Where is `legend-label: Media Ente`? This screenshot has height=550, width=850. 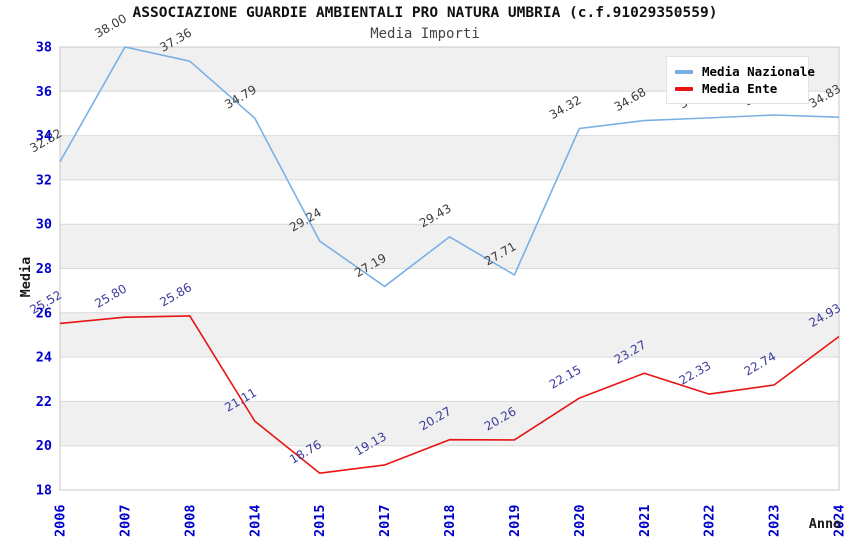 legend-label: Media Ente is located at coordinates (740, 88).